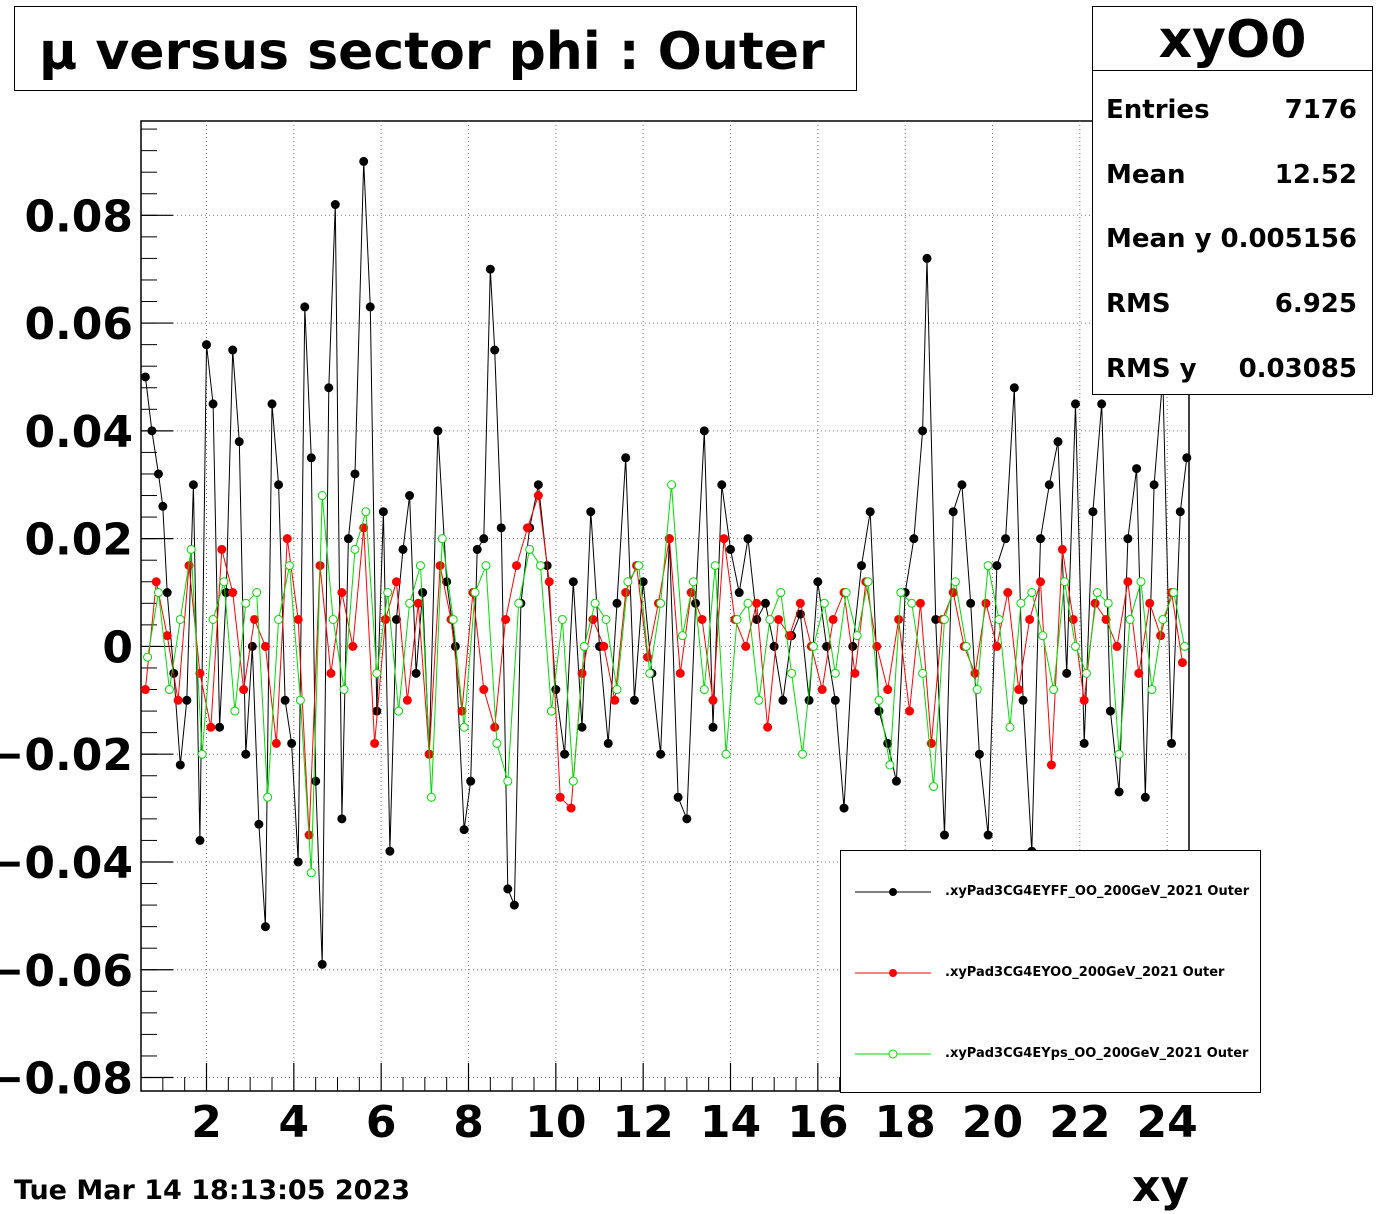 Image resolution: width=1400 pixels, height=1214 pixels. I want to click on stats-row-mean-y: Mean y 0.005156, so click(1231, 239).